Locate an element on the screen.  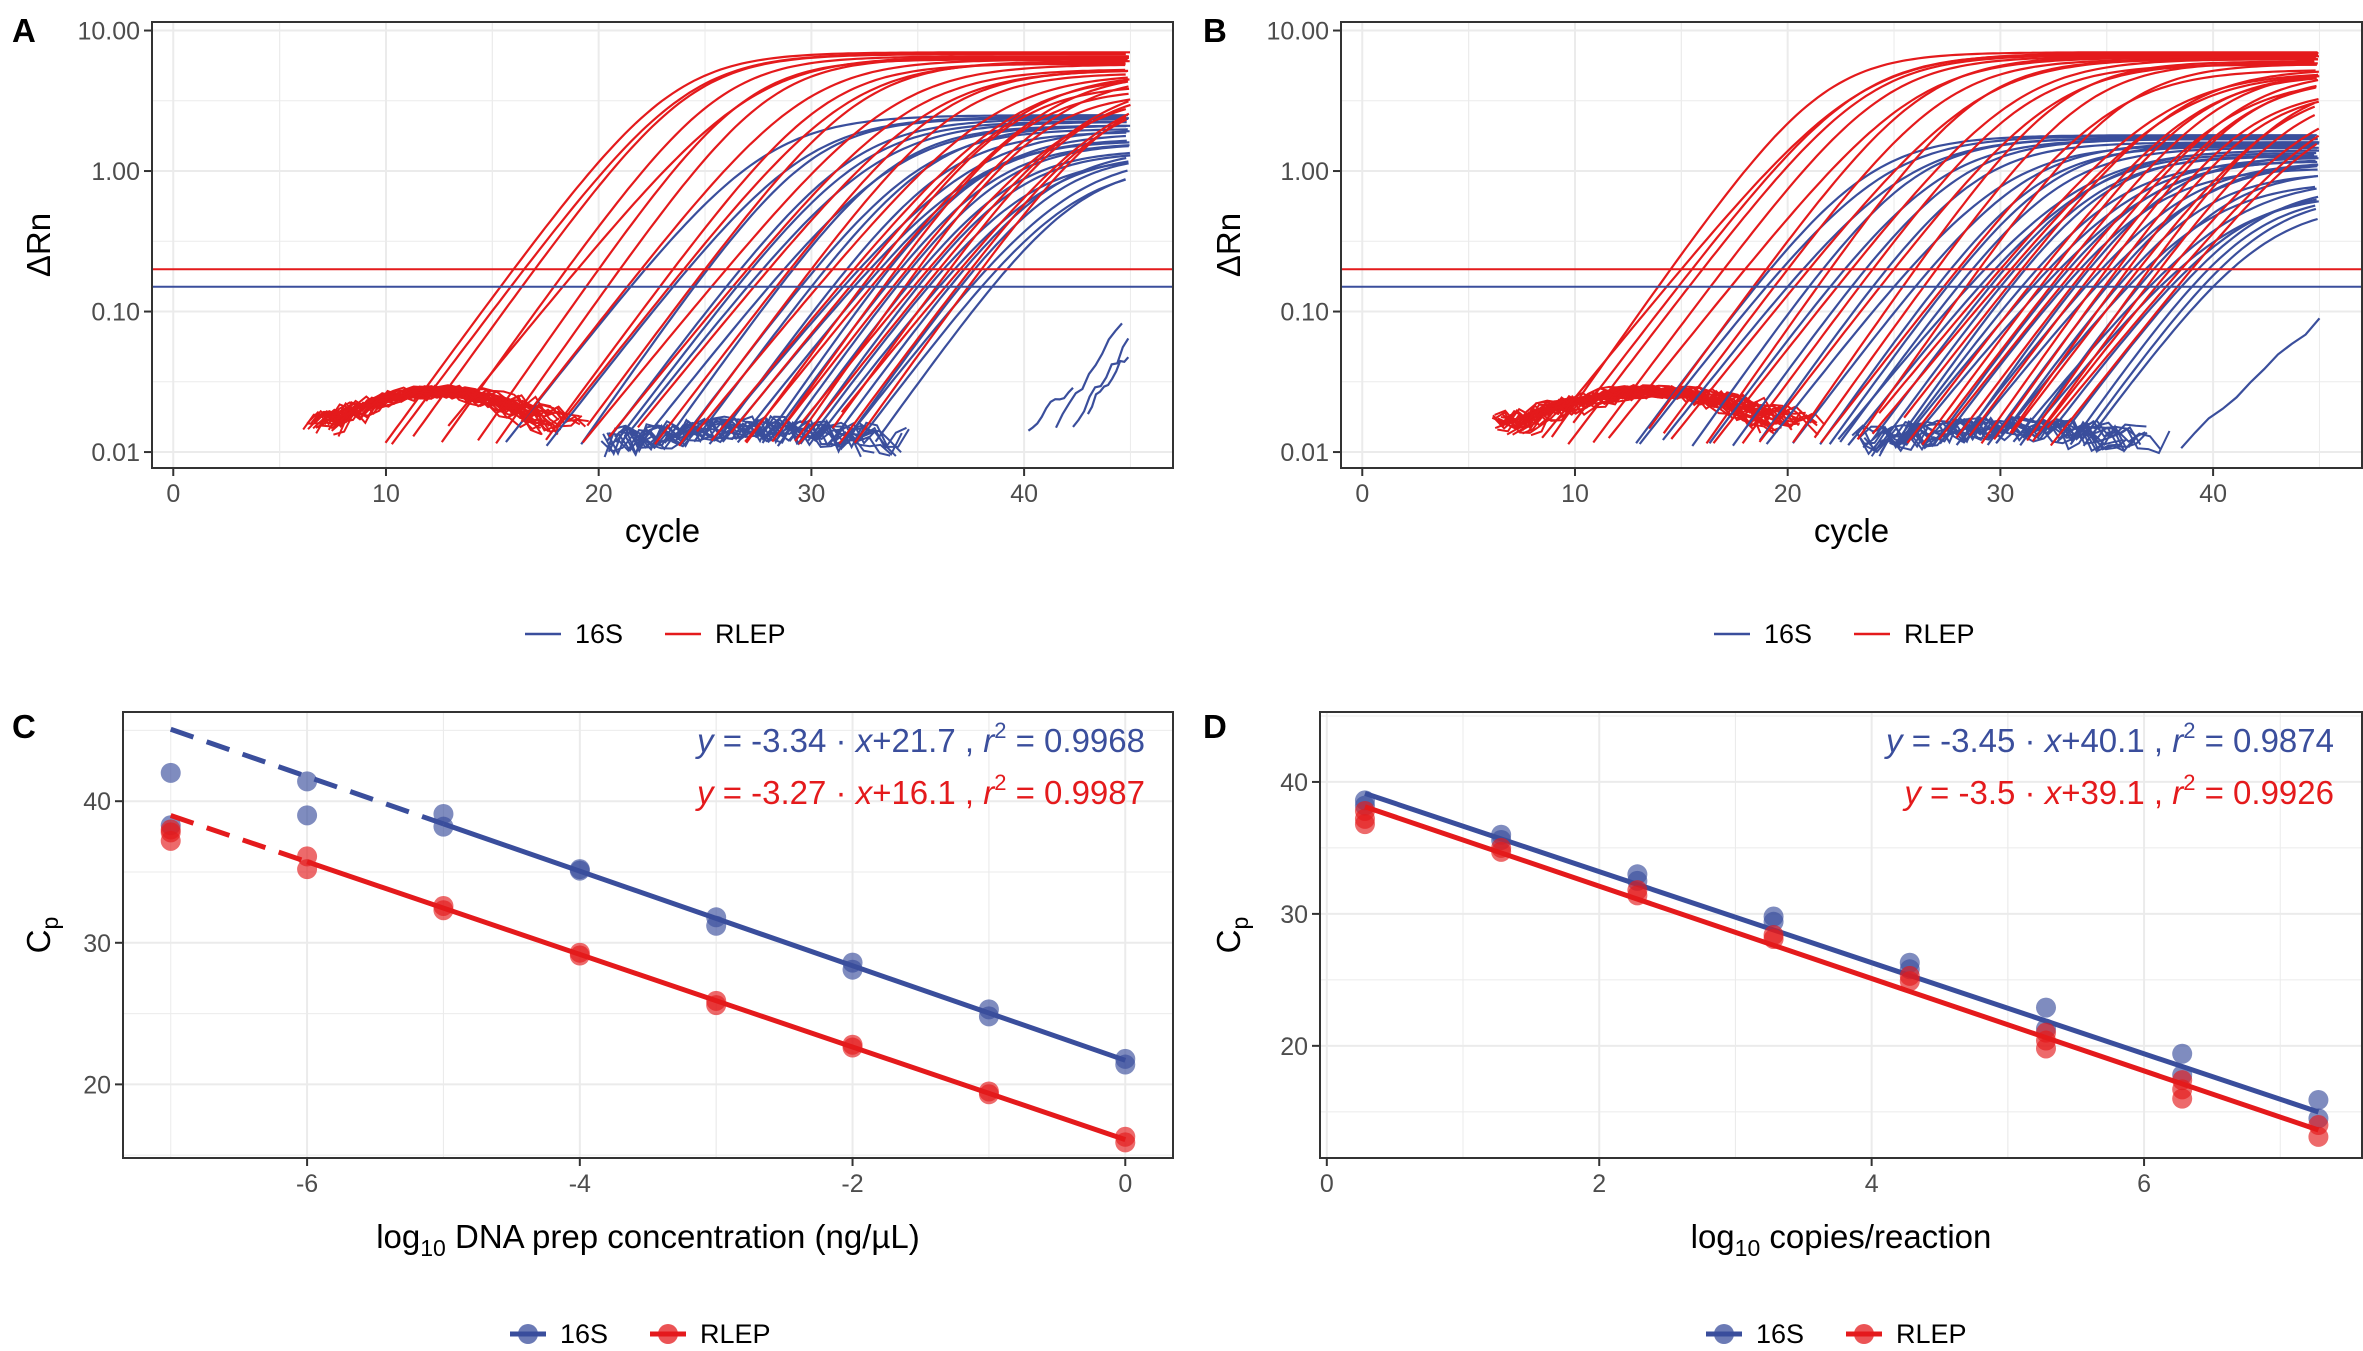
y-tick-label: 0.10 is located at coordinates (115, 313).